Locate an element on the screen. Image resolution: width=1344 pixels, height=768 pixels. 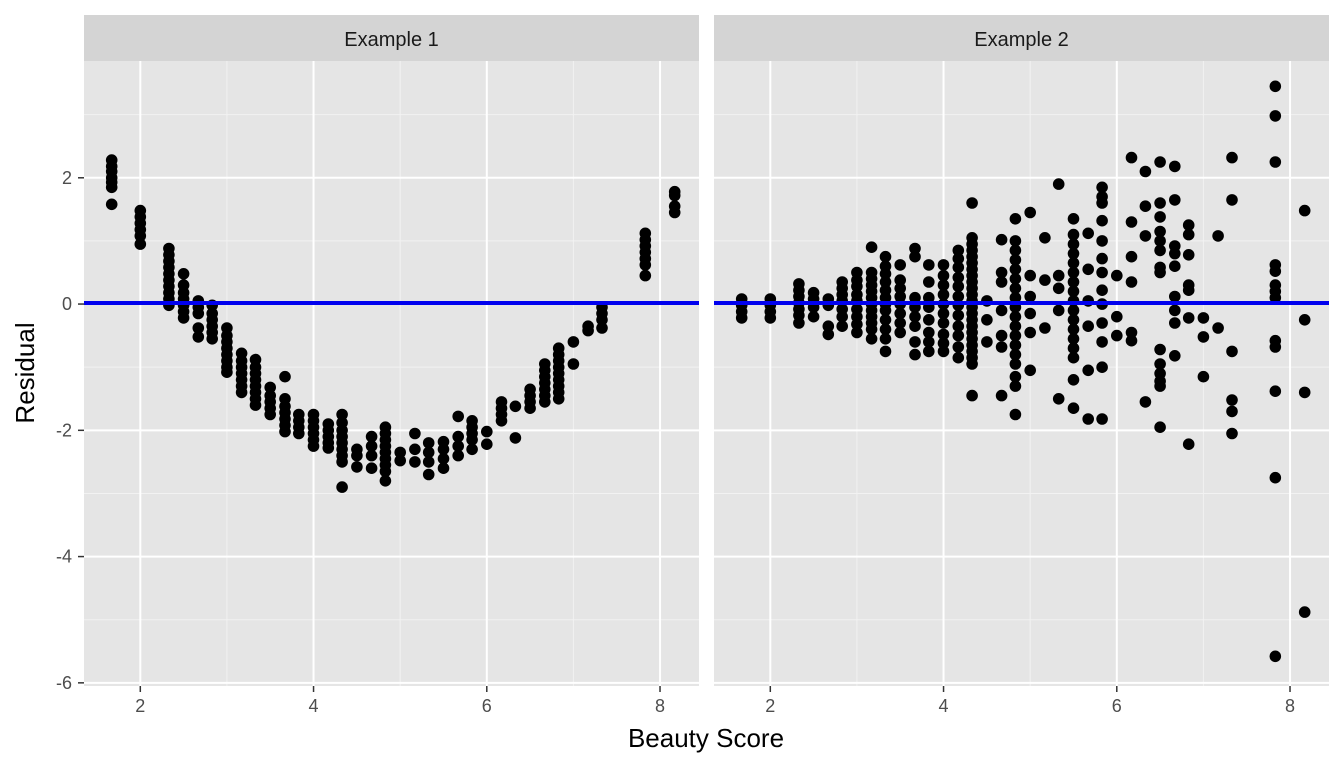
y-tick-label: 2 is located at coordinates (67, 178).